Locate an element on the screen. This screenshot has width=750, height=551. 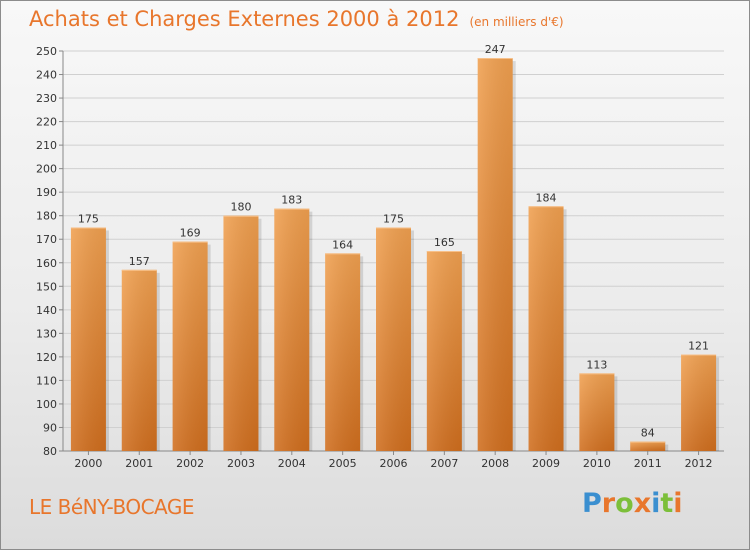
logo-letter: o is located at coordinates (624, 503).